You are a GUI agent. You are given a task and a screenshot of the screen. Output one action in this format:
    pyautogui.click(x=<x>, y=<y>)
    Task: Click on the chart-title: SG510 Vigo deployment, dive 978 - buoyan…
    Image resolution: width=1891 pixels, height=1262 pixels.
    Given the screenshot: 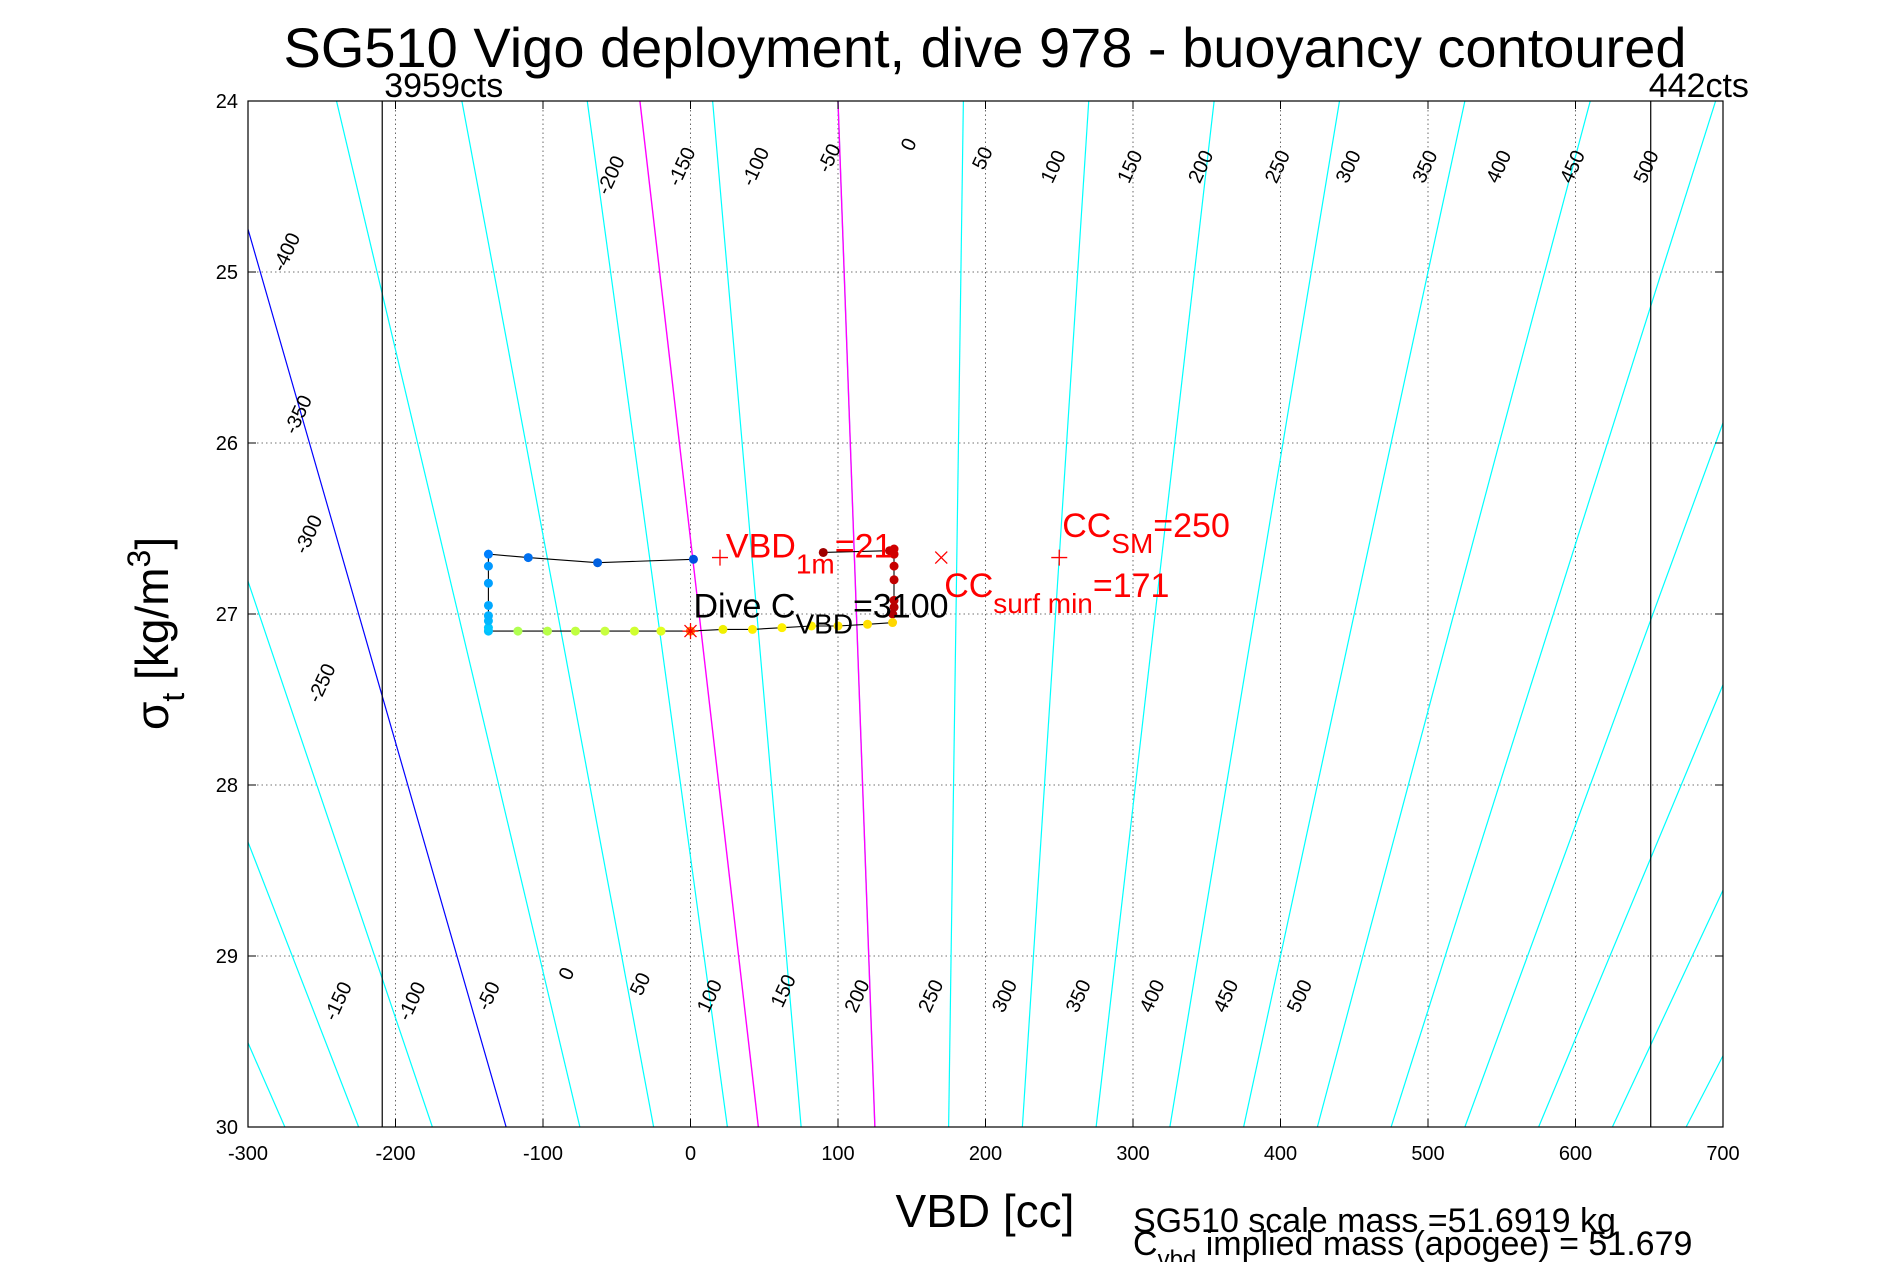 What is the action you would take?
    pyautogui.click(x=984, y=47)
    